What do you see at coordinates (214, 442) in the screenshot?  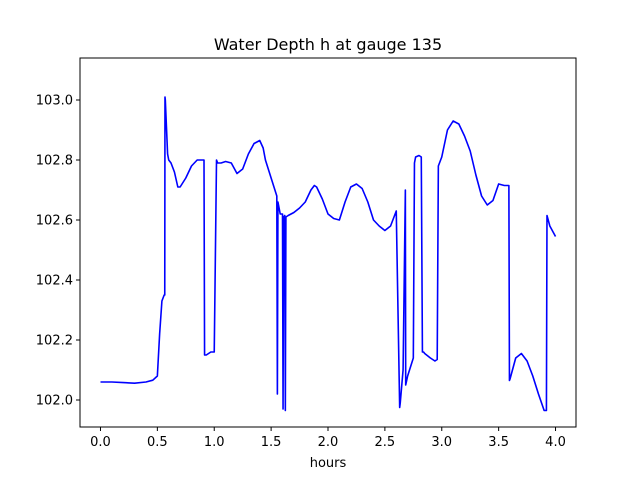 I see `x-tick-label: 1.0` at bounding box center [214, 442].